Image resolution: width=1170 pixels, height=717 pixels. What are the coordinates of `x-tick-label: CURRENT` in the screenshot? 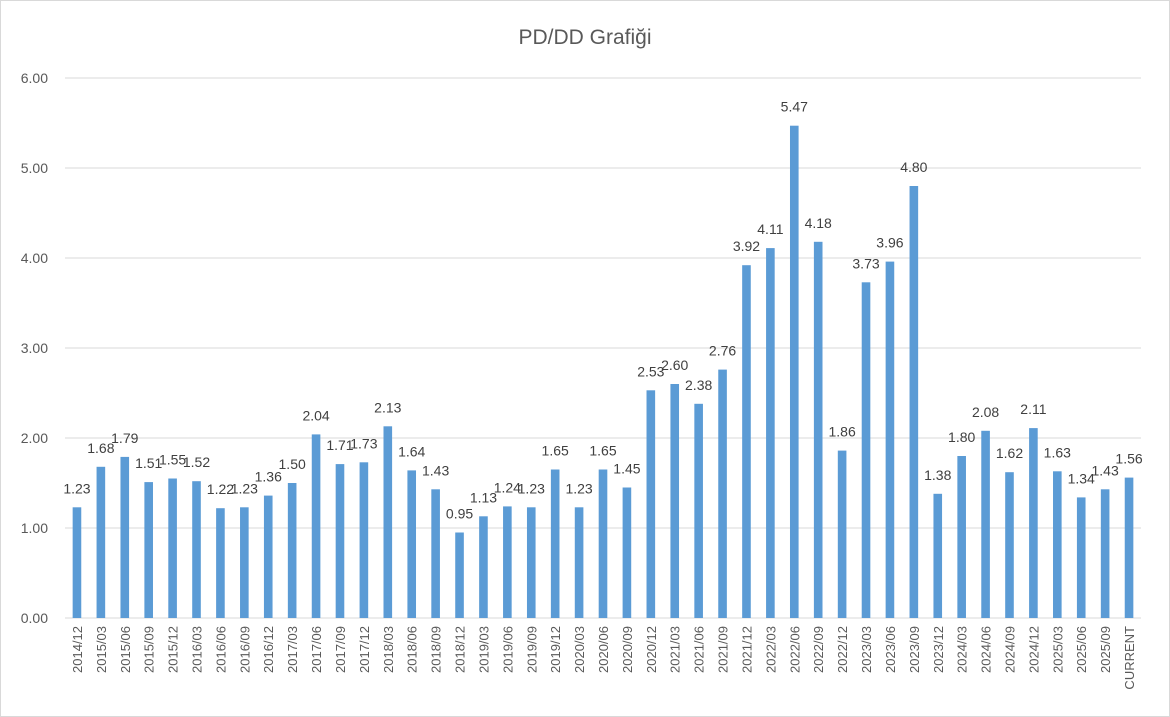 It's located at (1129, 658).